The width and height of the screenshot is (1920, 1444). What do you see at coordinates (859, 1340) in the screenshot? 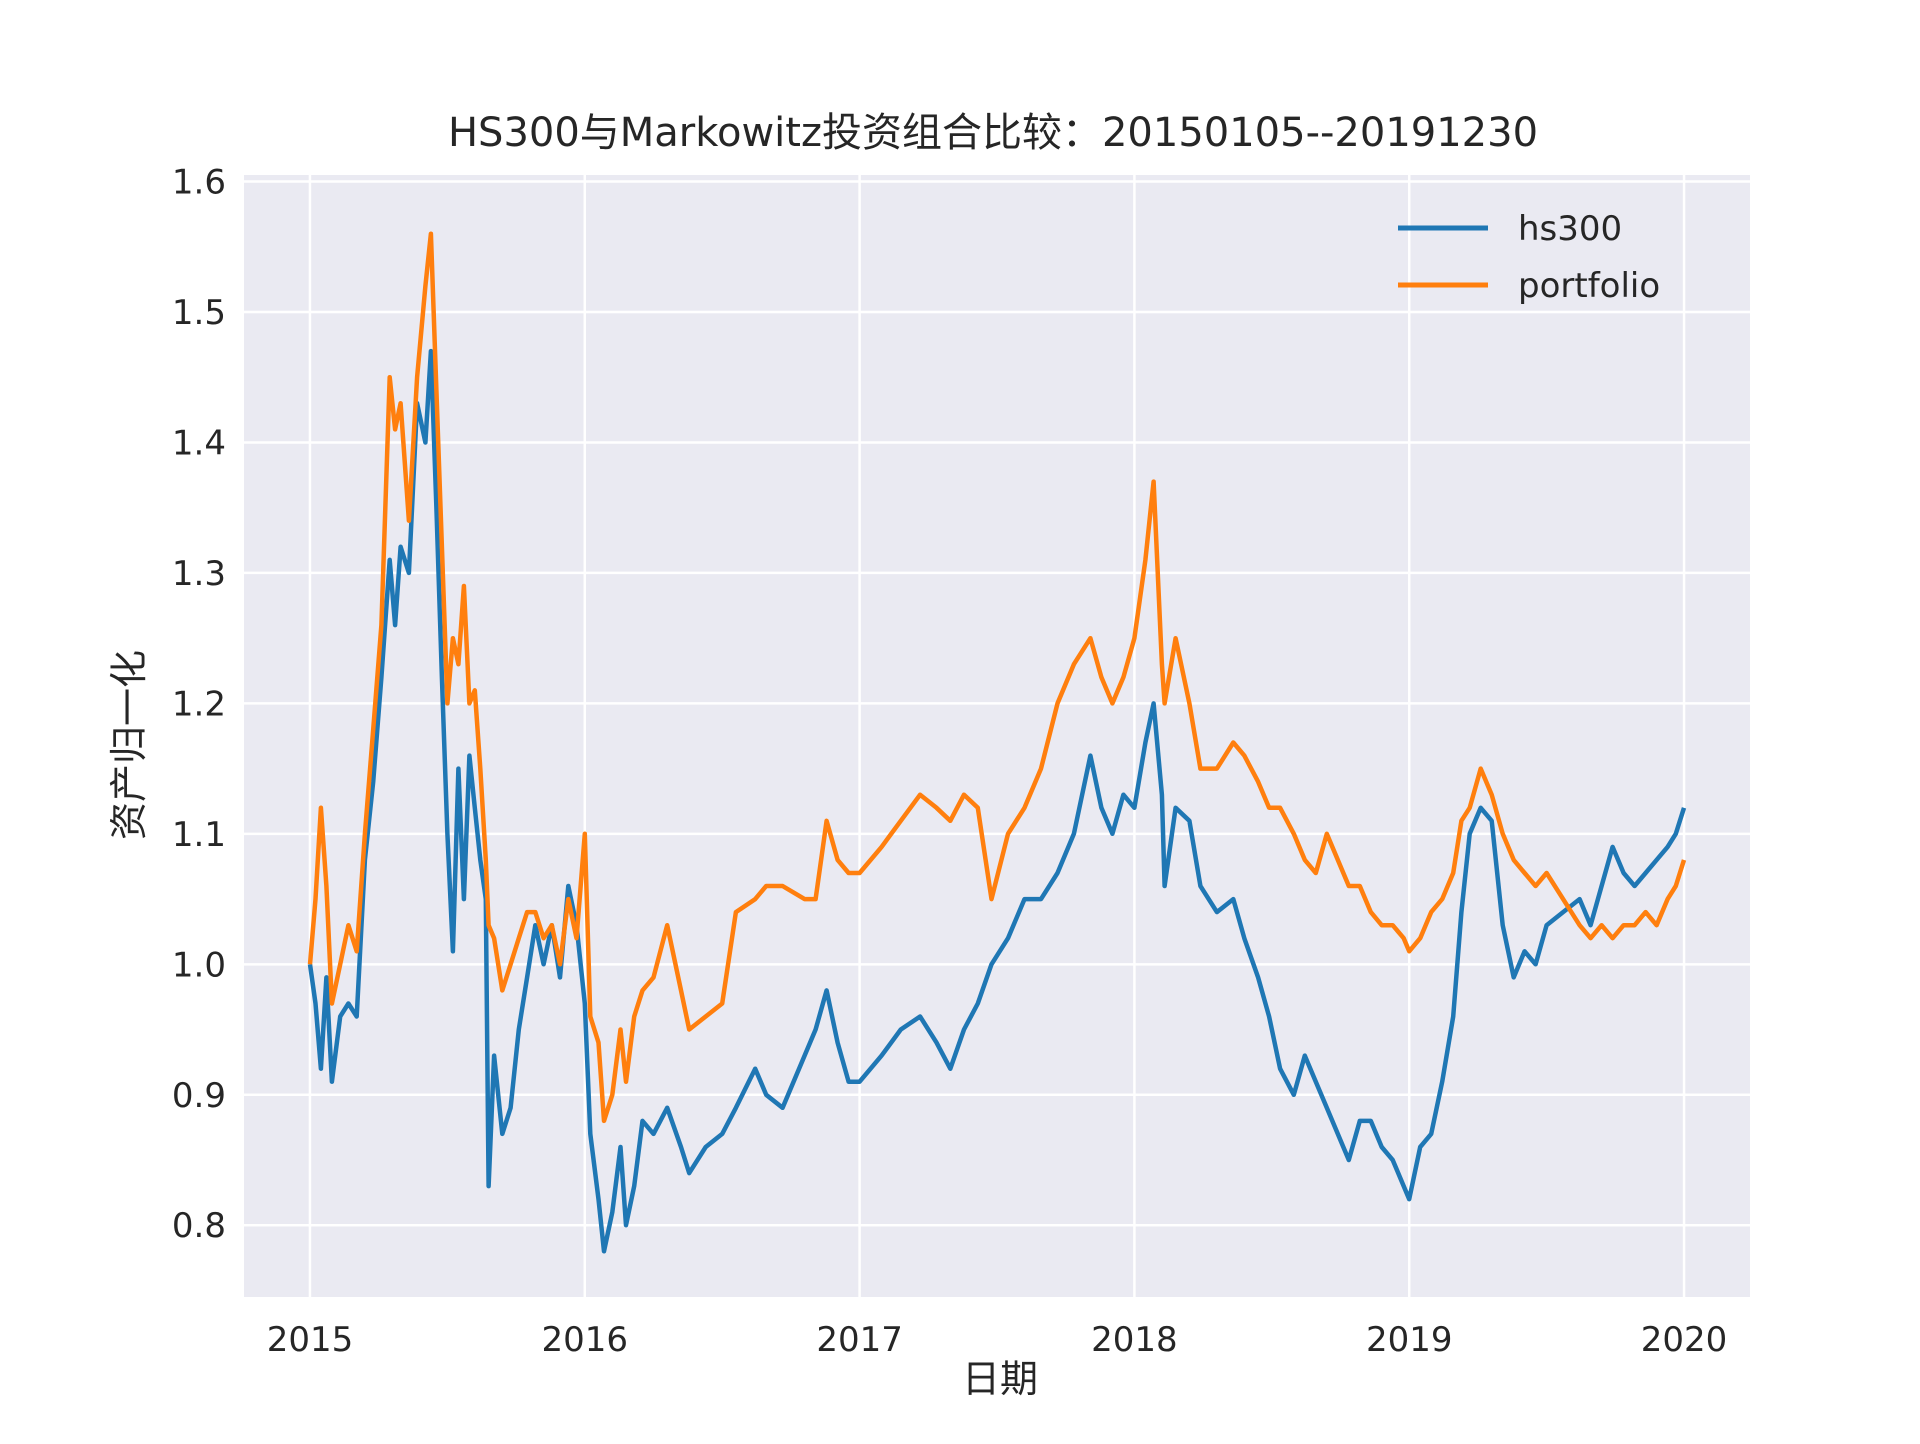
I see `x-tick-label: 2017` at bounding box center [859, 1340].